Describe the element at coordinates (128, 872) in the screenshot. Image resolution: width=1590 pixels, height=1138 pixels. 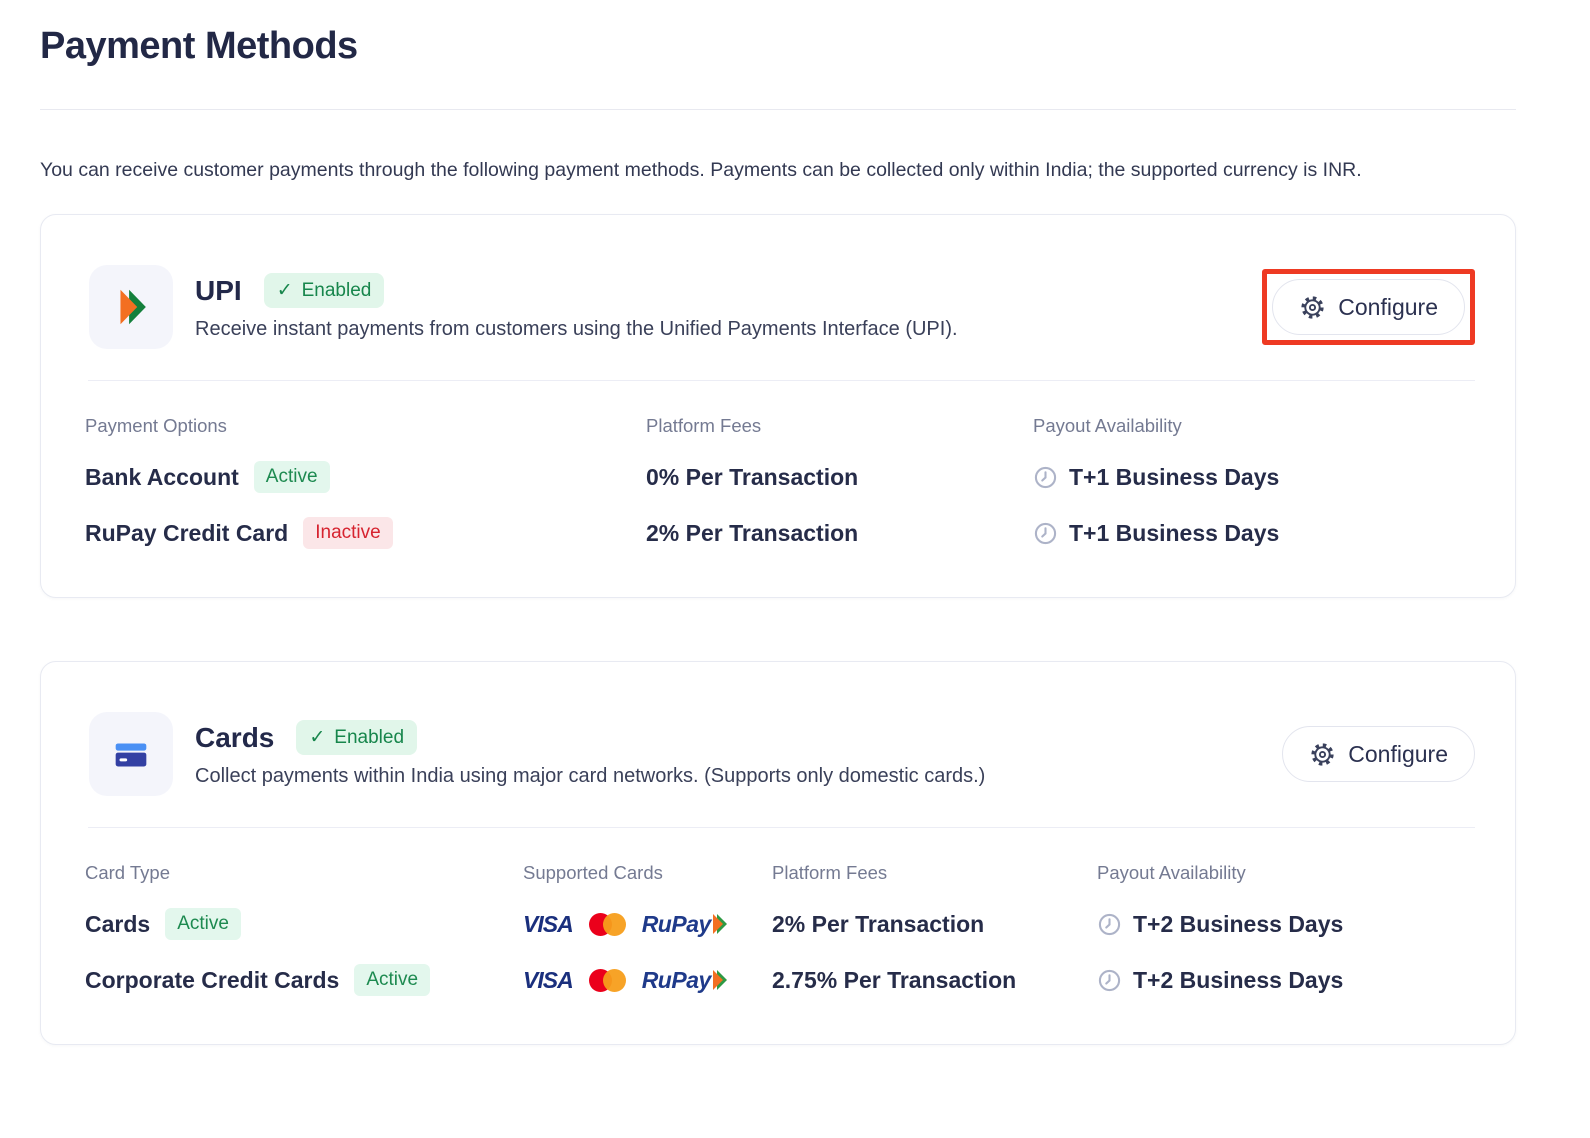
I see `column-header: Card Type` at that location.